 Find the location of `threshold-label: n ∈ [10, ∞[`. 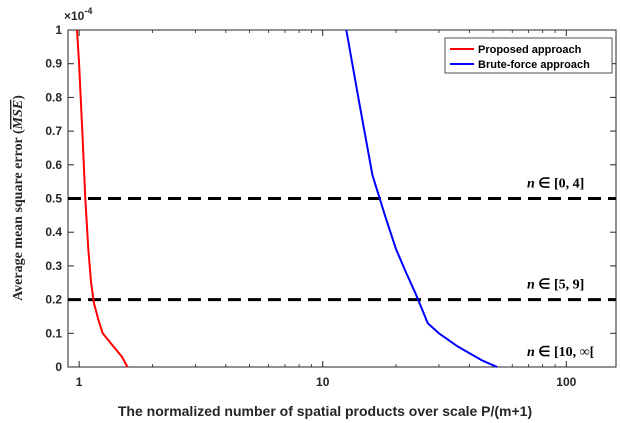

threshold-label: n ∈ [10, ∞[ is located at coordinates (561, 352).